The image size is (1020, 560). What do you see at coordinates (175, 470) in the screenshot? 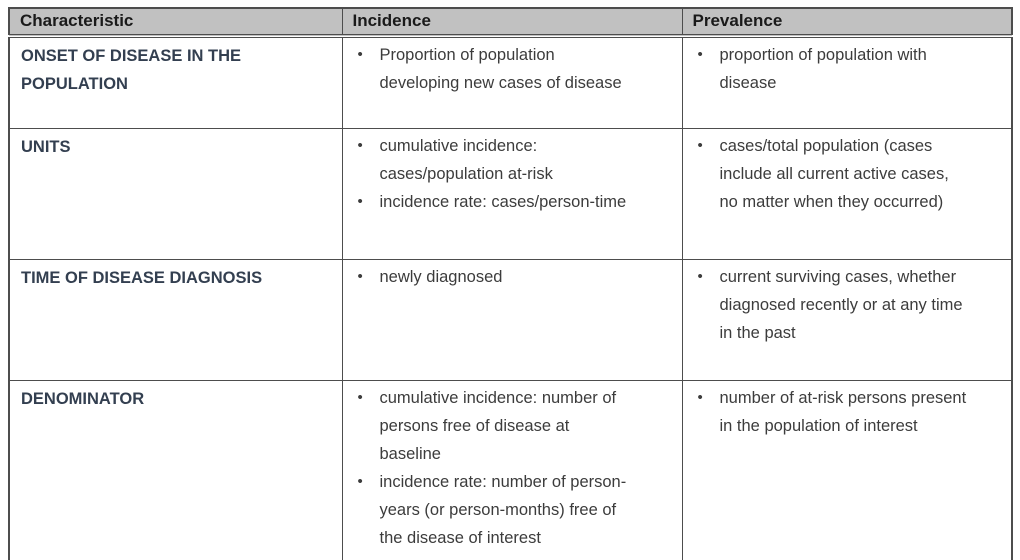
I see `characteristic-cell: DENOMINATOR` at bounding box center [175, 470].